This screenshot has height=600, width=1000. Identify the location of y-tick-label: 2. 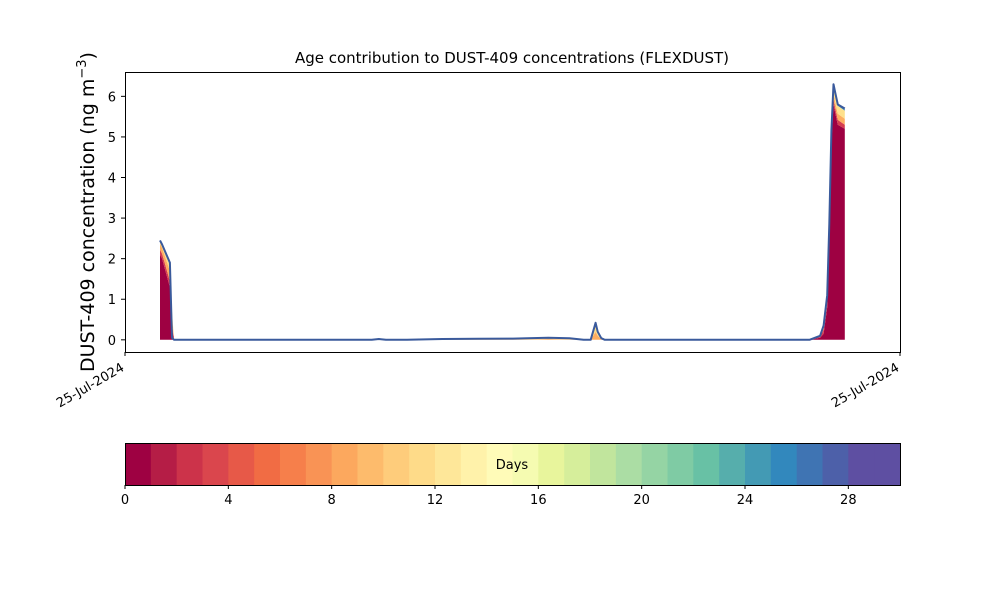
(112, 260).